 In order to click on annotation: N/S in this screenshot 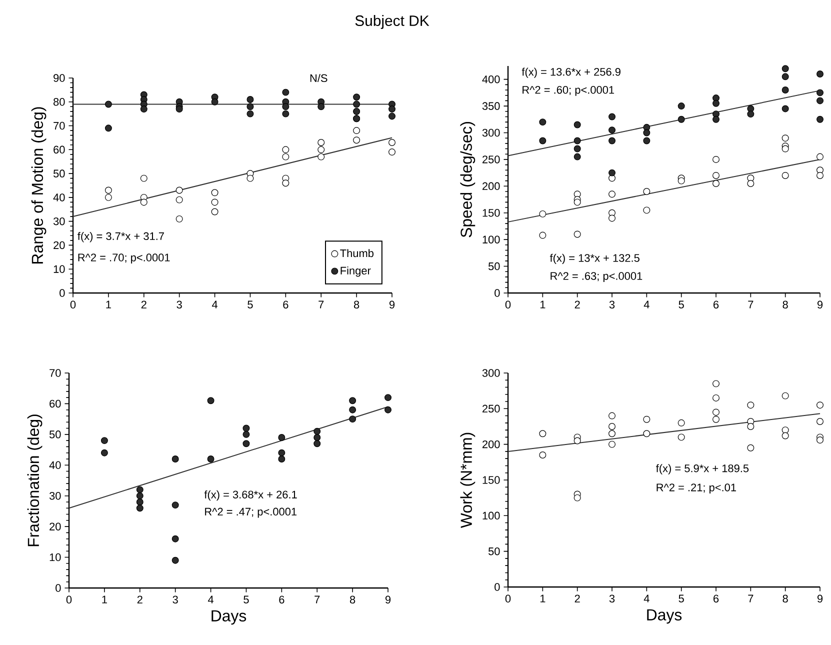, I will do `click(319, 78)`.